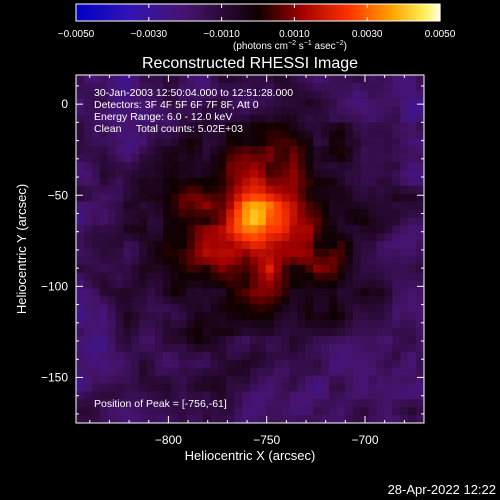 Image resolution: width=500 pixels, height=500 pixels. Describe the element at coordinates (21, 249) in the screenshot. I see `y-axis-title: Heliocentric Y (arcsec)` at that location.